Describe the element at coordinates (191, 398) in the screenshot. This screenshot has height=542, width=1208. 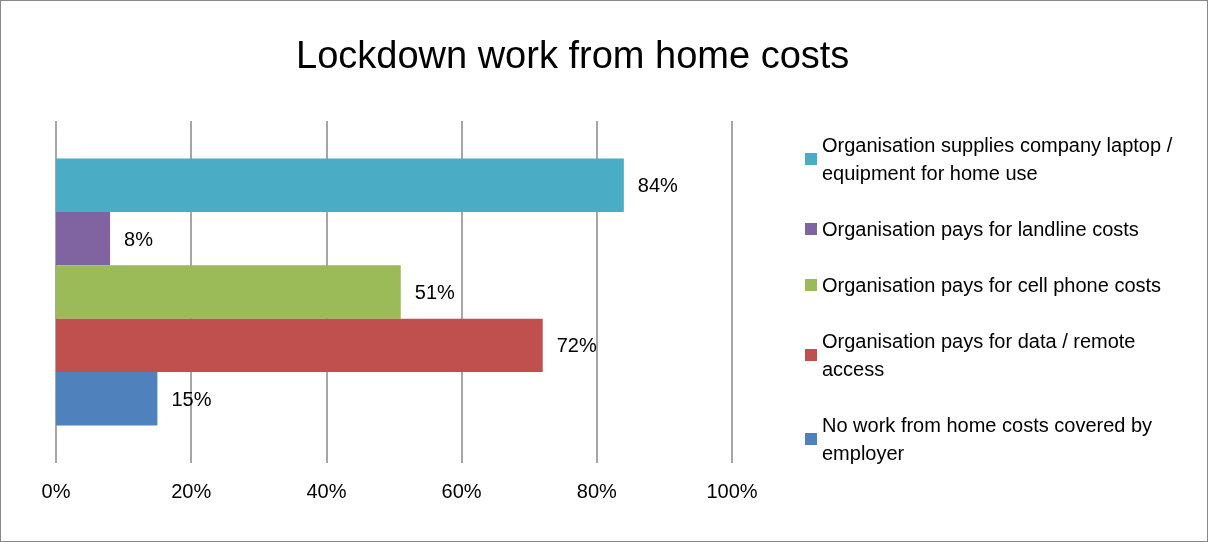
I see `data-label: 15%` at that location.